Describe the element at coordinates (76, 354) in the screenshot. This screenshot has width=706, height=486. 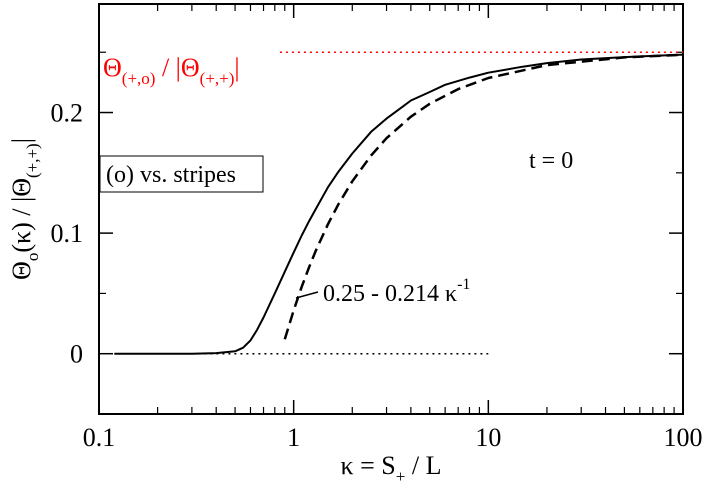
I see `y-tick-label: 0` at that location.